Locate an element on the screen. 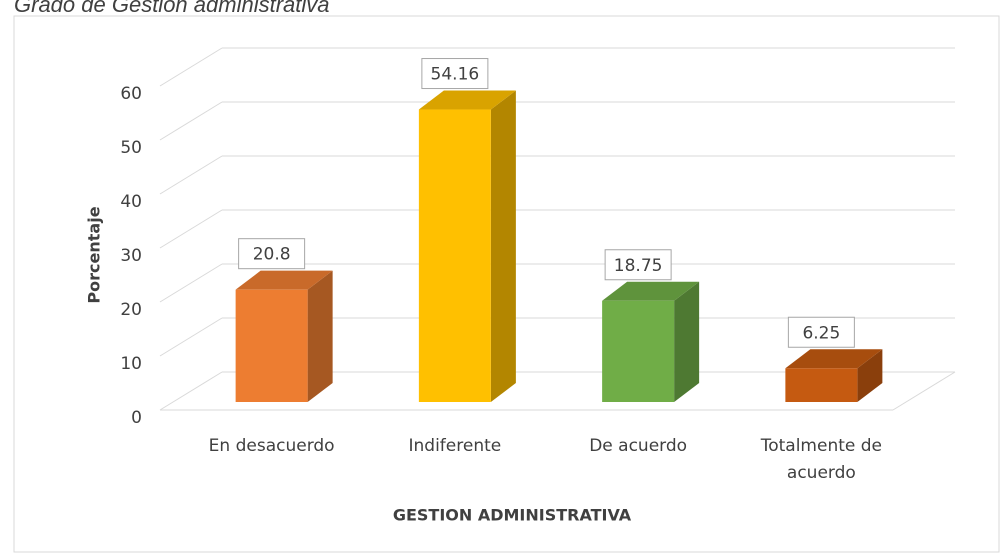 The width and height of the screenshot is (1004, 556). value-label: 18.75 is located at coordinates (638, 266).